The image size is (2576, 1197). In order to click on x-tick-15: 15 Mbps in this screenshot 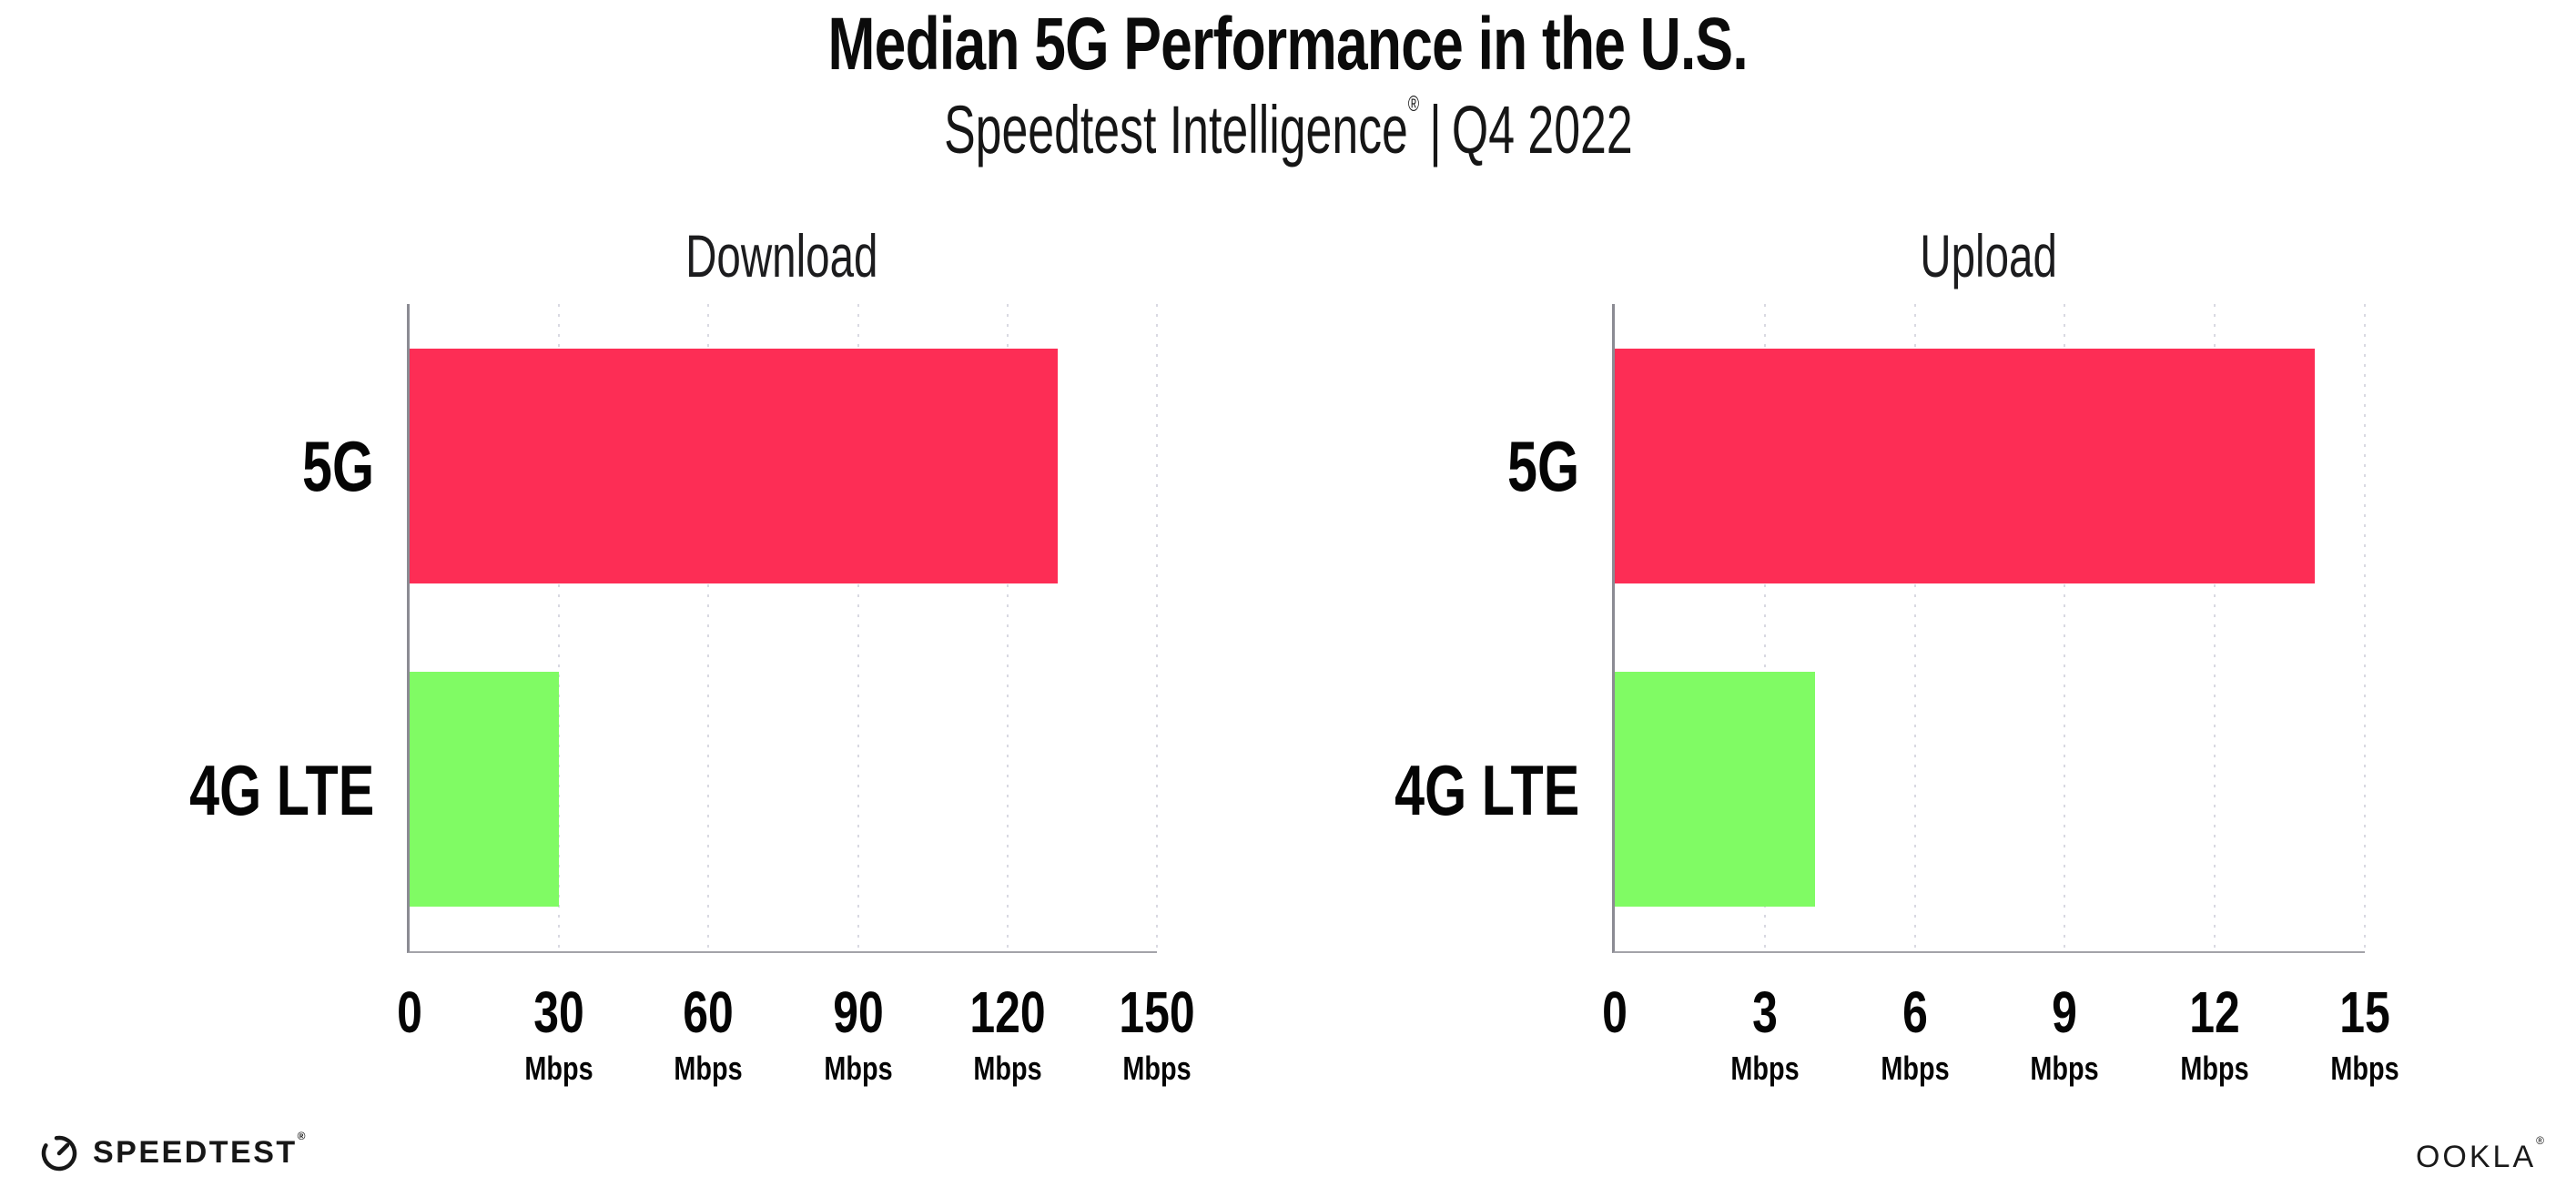, I will do `click(2365, 1034)`.